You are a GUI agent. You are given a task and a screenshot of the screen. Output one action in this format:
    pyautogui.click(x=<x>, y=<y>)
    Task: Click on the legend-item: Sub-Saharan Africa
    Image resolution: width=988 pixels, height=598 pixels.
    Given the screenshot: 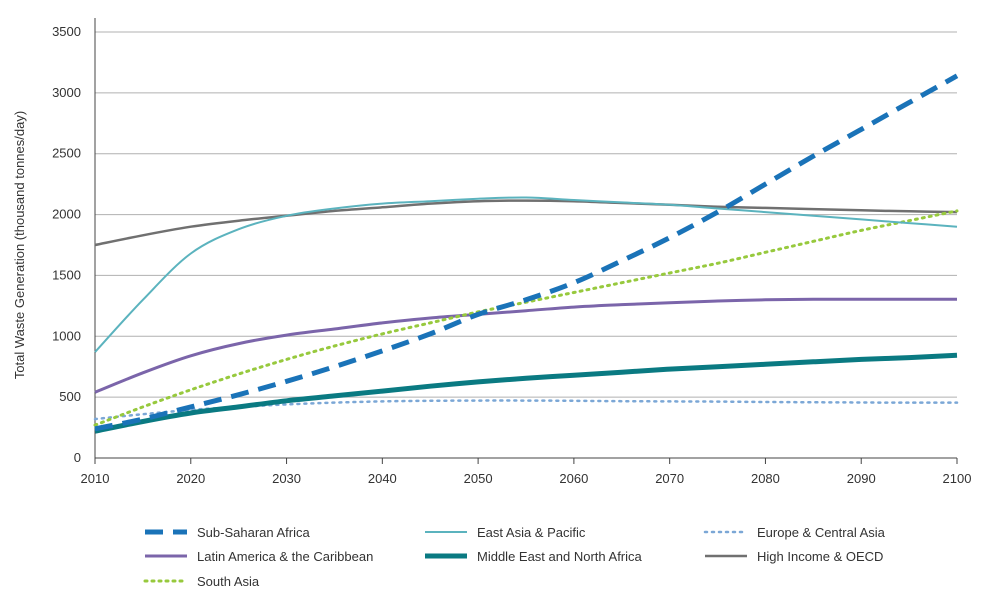 What is the action you would take?
    pyautogui.click(x=228, y=532)
    